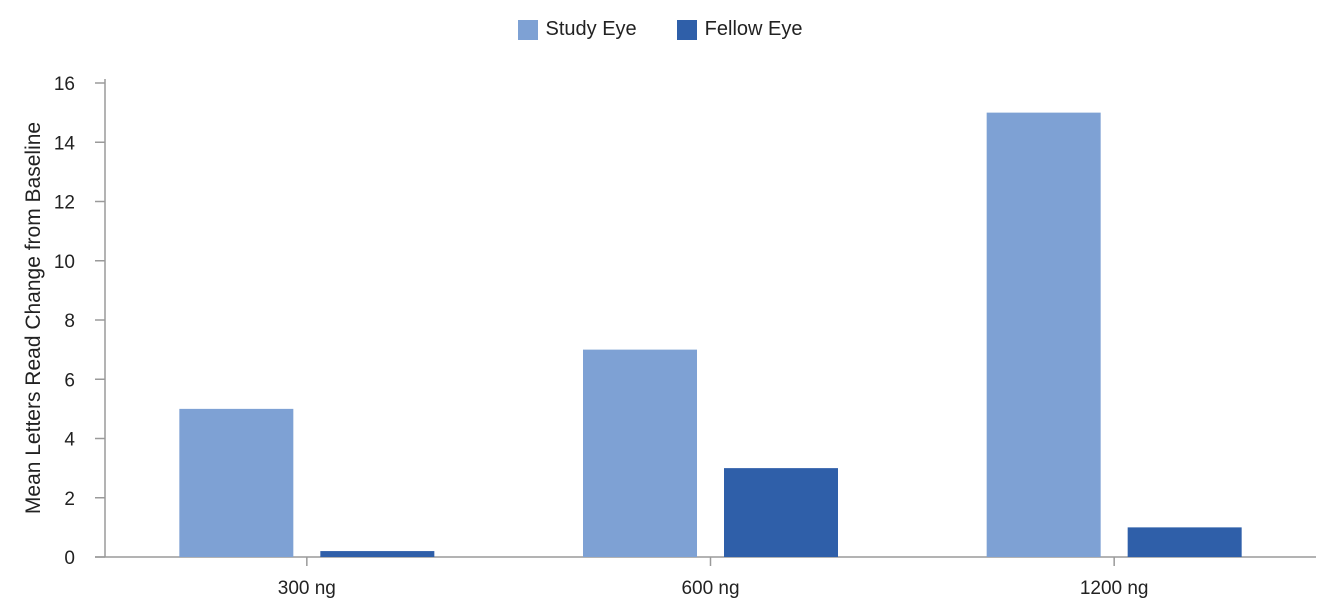 The height and width of the screenshot is (600, 1320). I want to click on chart-legend: Study Eye Fellow Eye, so click(660, 29).